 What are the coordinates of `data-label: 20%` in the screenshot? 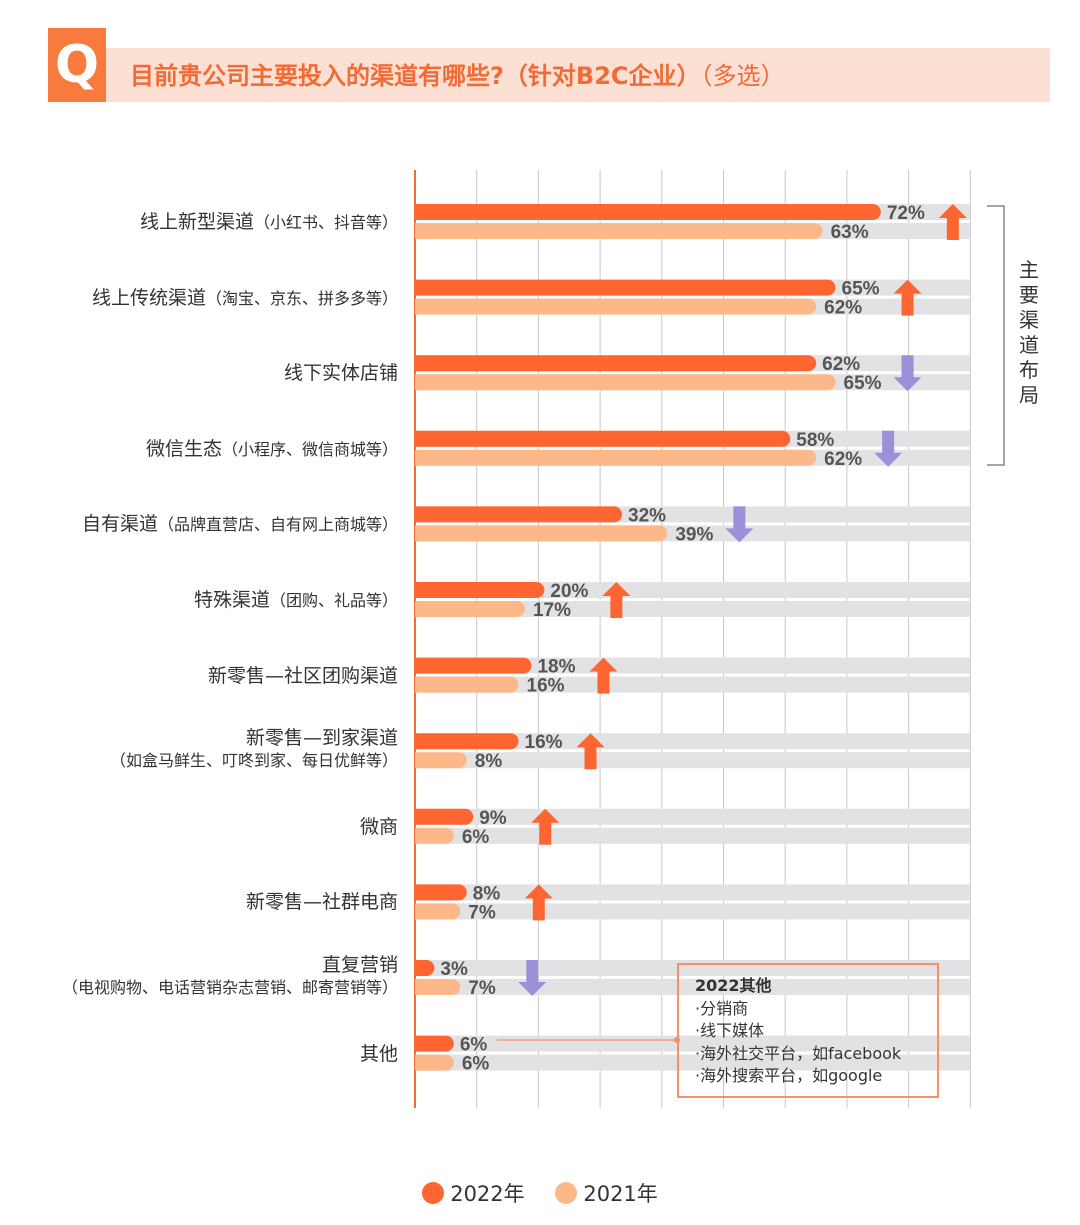 It's located at (569, 591).